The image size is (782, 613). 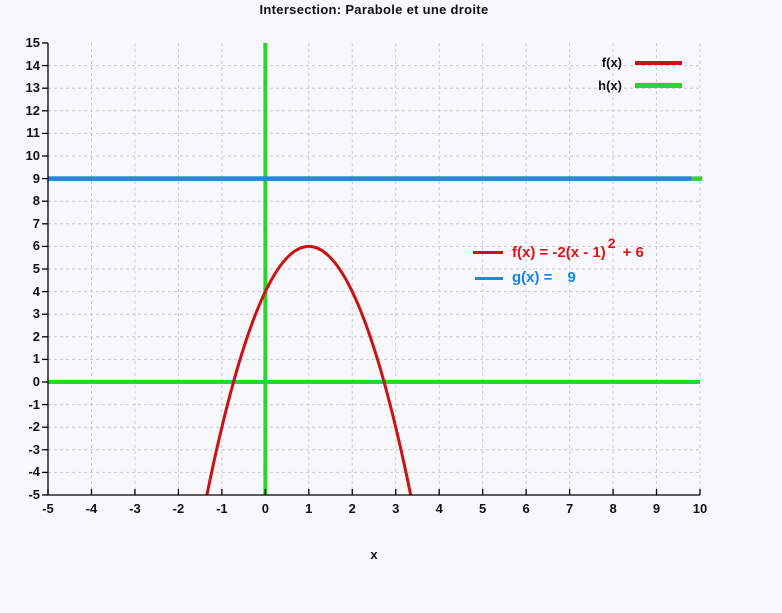 I want to click on x-tick-label: -3, so click(x=135, y=508).